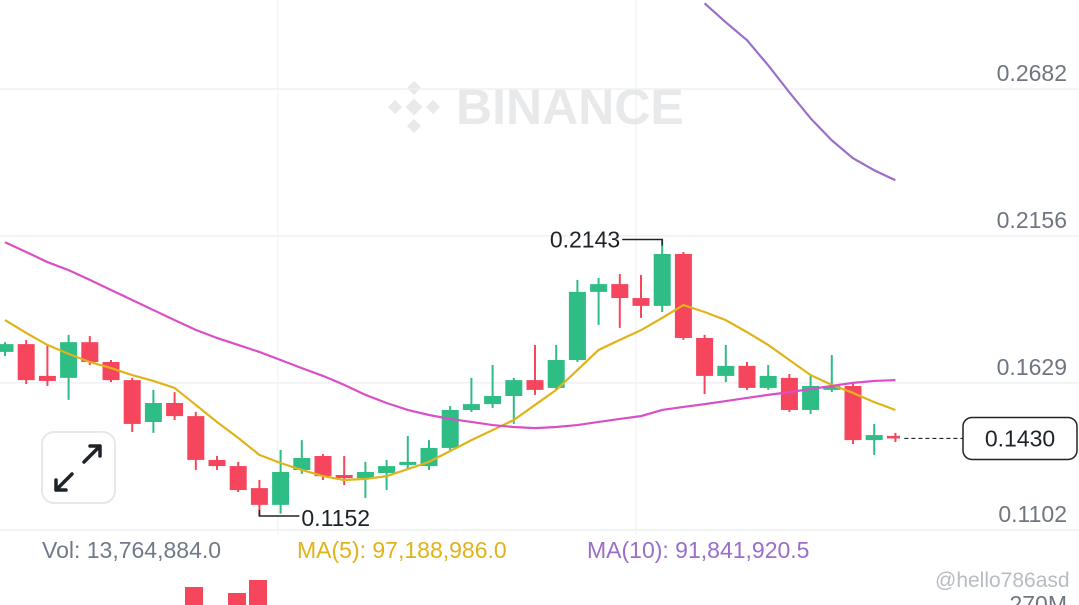 This screenshot has width=1079, height=605. I want to click on volume-axis-label: 270M, so click(1038, 598).